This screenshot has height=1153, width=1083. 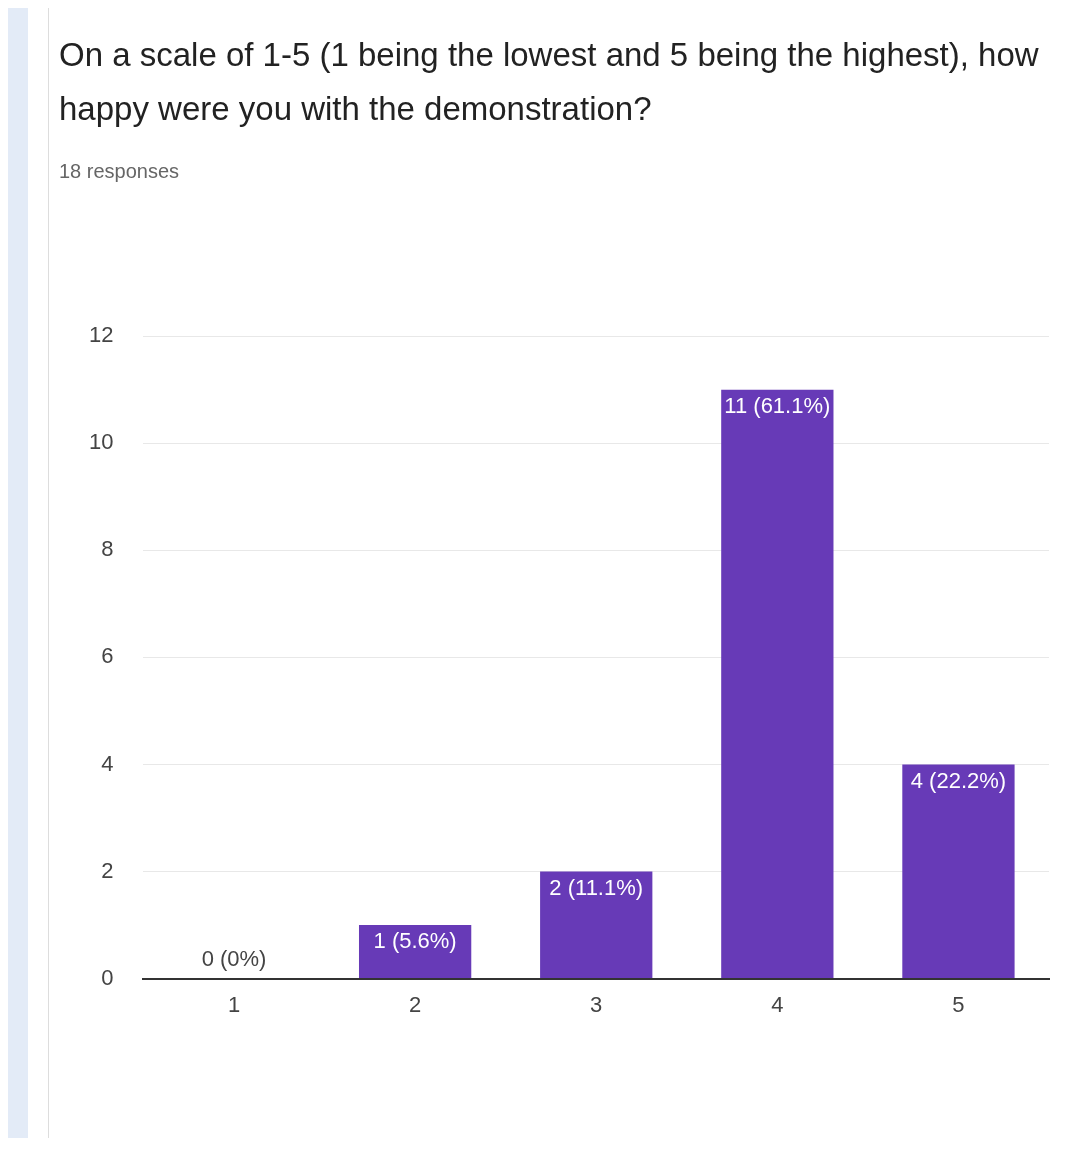 What do you see at coordinates (107, 763) in the screenshot?
I see `y-tick-label: 4` at bounding box center [107, 763].